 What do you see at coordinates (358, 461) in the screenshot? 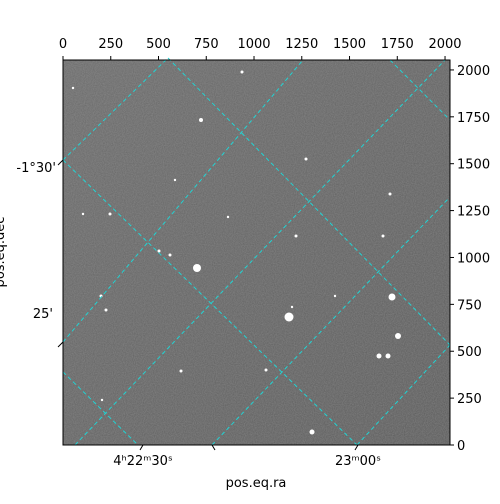
I see `ra-tick-label: 23ᵐ00ˢ` at bounding box center [358, 461].